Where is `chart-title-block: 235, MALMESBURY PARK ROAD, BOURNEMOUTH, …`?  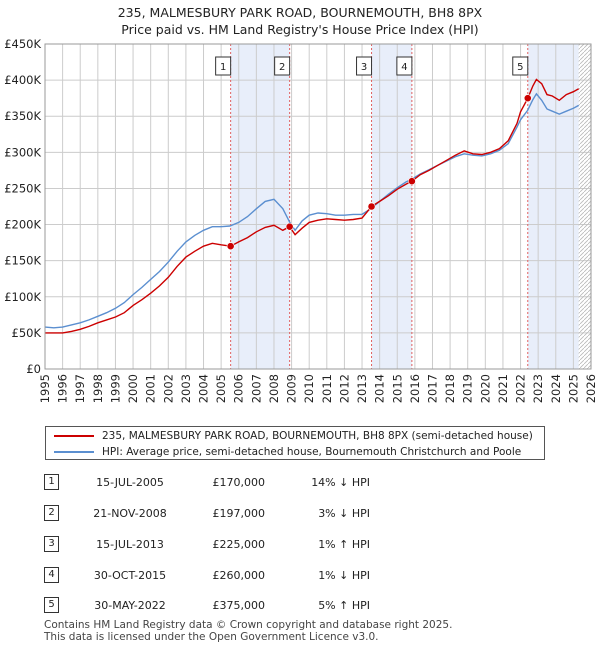
chart-title-block: 235, MALMESBURY PARK ROAD, BOURNEMOUTH, … is located at coordinates (300, 21).